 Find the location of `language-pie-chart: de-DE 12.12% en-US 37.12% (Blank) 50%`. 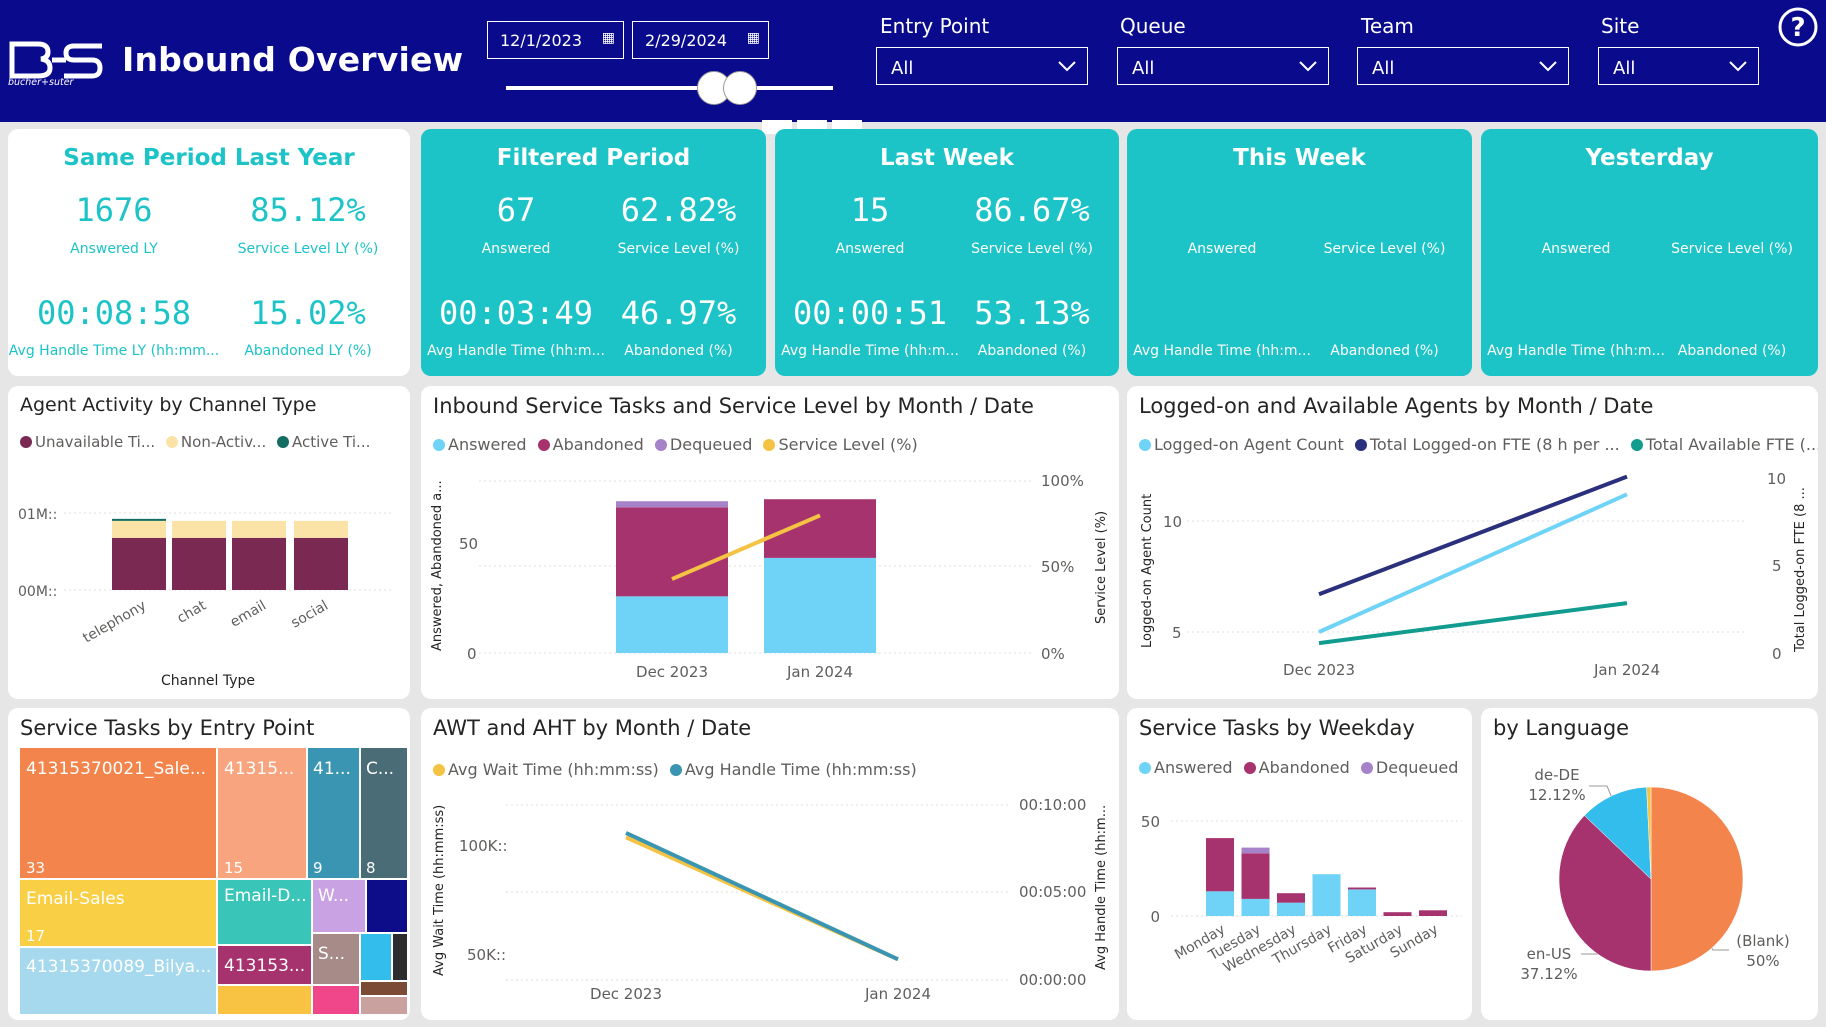

language-pie-chart: de-DE 12.12% en-US 37.12% (Blank) 50% is located at coordinates (1649, 864).